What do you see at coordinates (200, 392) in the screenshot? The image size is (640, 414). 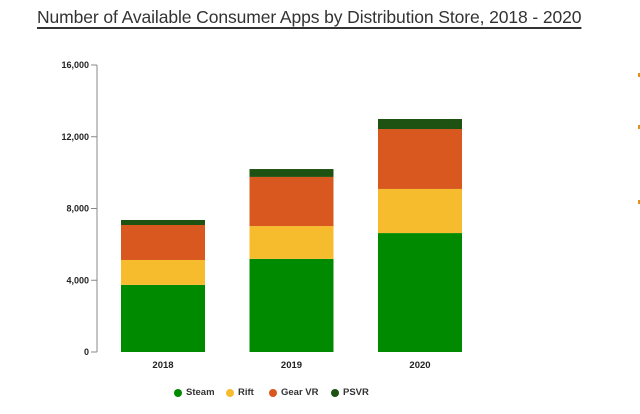 I see `legend-label-steam: Steam` at bounding box center [200, 392].